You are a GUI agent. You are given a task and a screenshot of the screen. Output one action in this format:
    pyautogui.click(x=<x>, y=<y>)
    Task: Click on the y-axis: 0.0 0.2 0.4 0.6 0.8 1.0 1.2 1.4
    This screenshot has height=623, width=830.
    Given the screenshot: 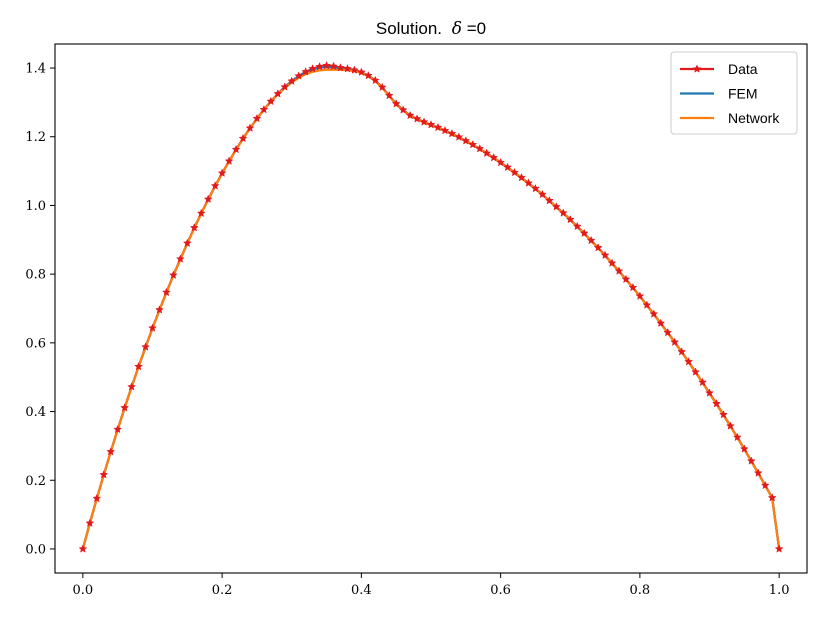 What is the action you would take?
    pyautogui.click(x=40, y=309)
    